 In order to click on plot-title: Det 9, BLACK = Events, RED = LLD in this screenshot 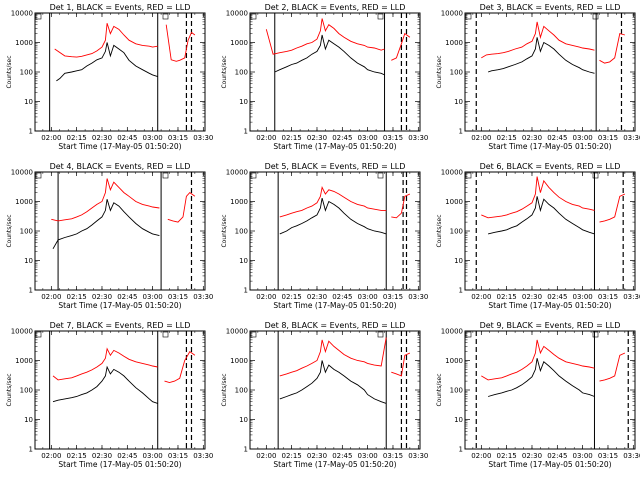, I will do `click(550, 325)`.